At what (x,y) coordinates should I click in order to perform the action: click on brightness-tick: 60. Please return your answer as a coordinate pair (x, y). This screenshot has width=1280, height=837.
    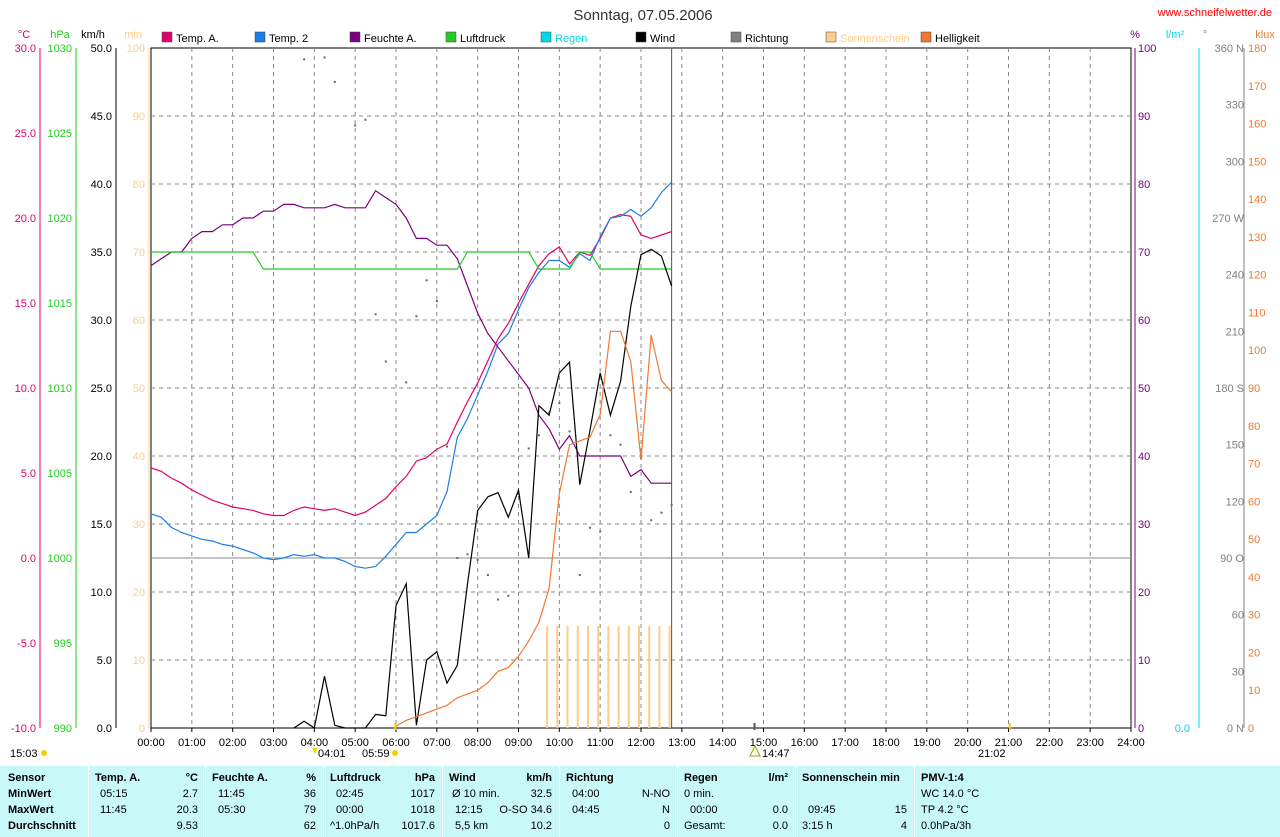
    Looking at the image, I should click on (1254, 502).